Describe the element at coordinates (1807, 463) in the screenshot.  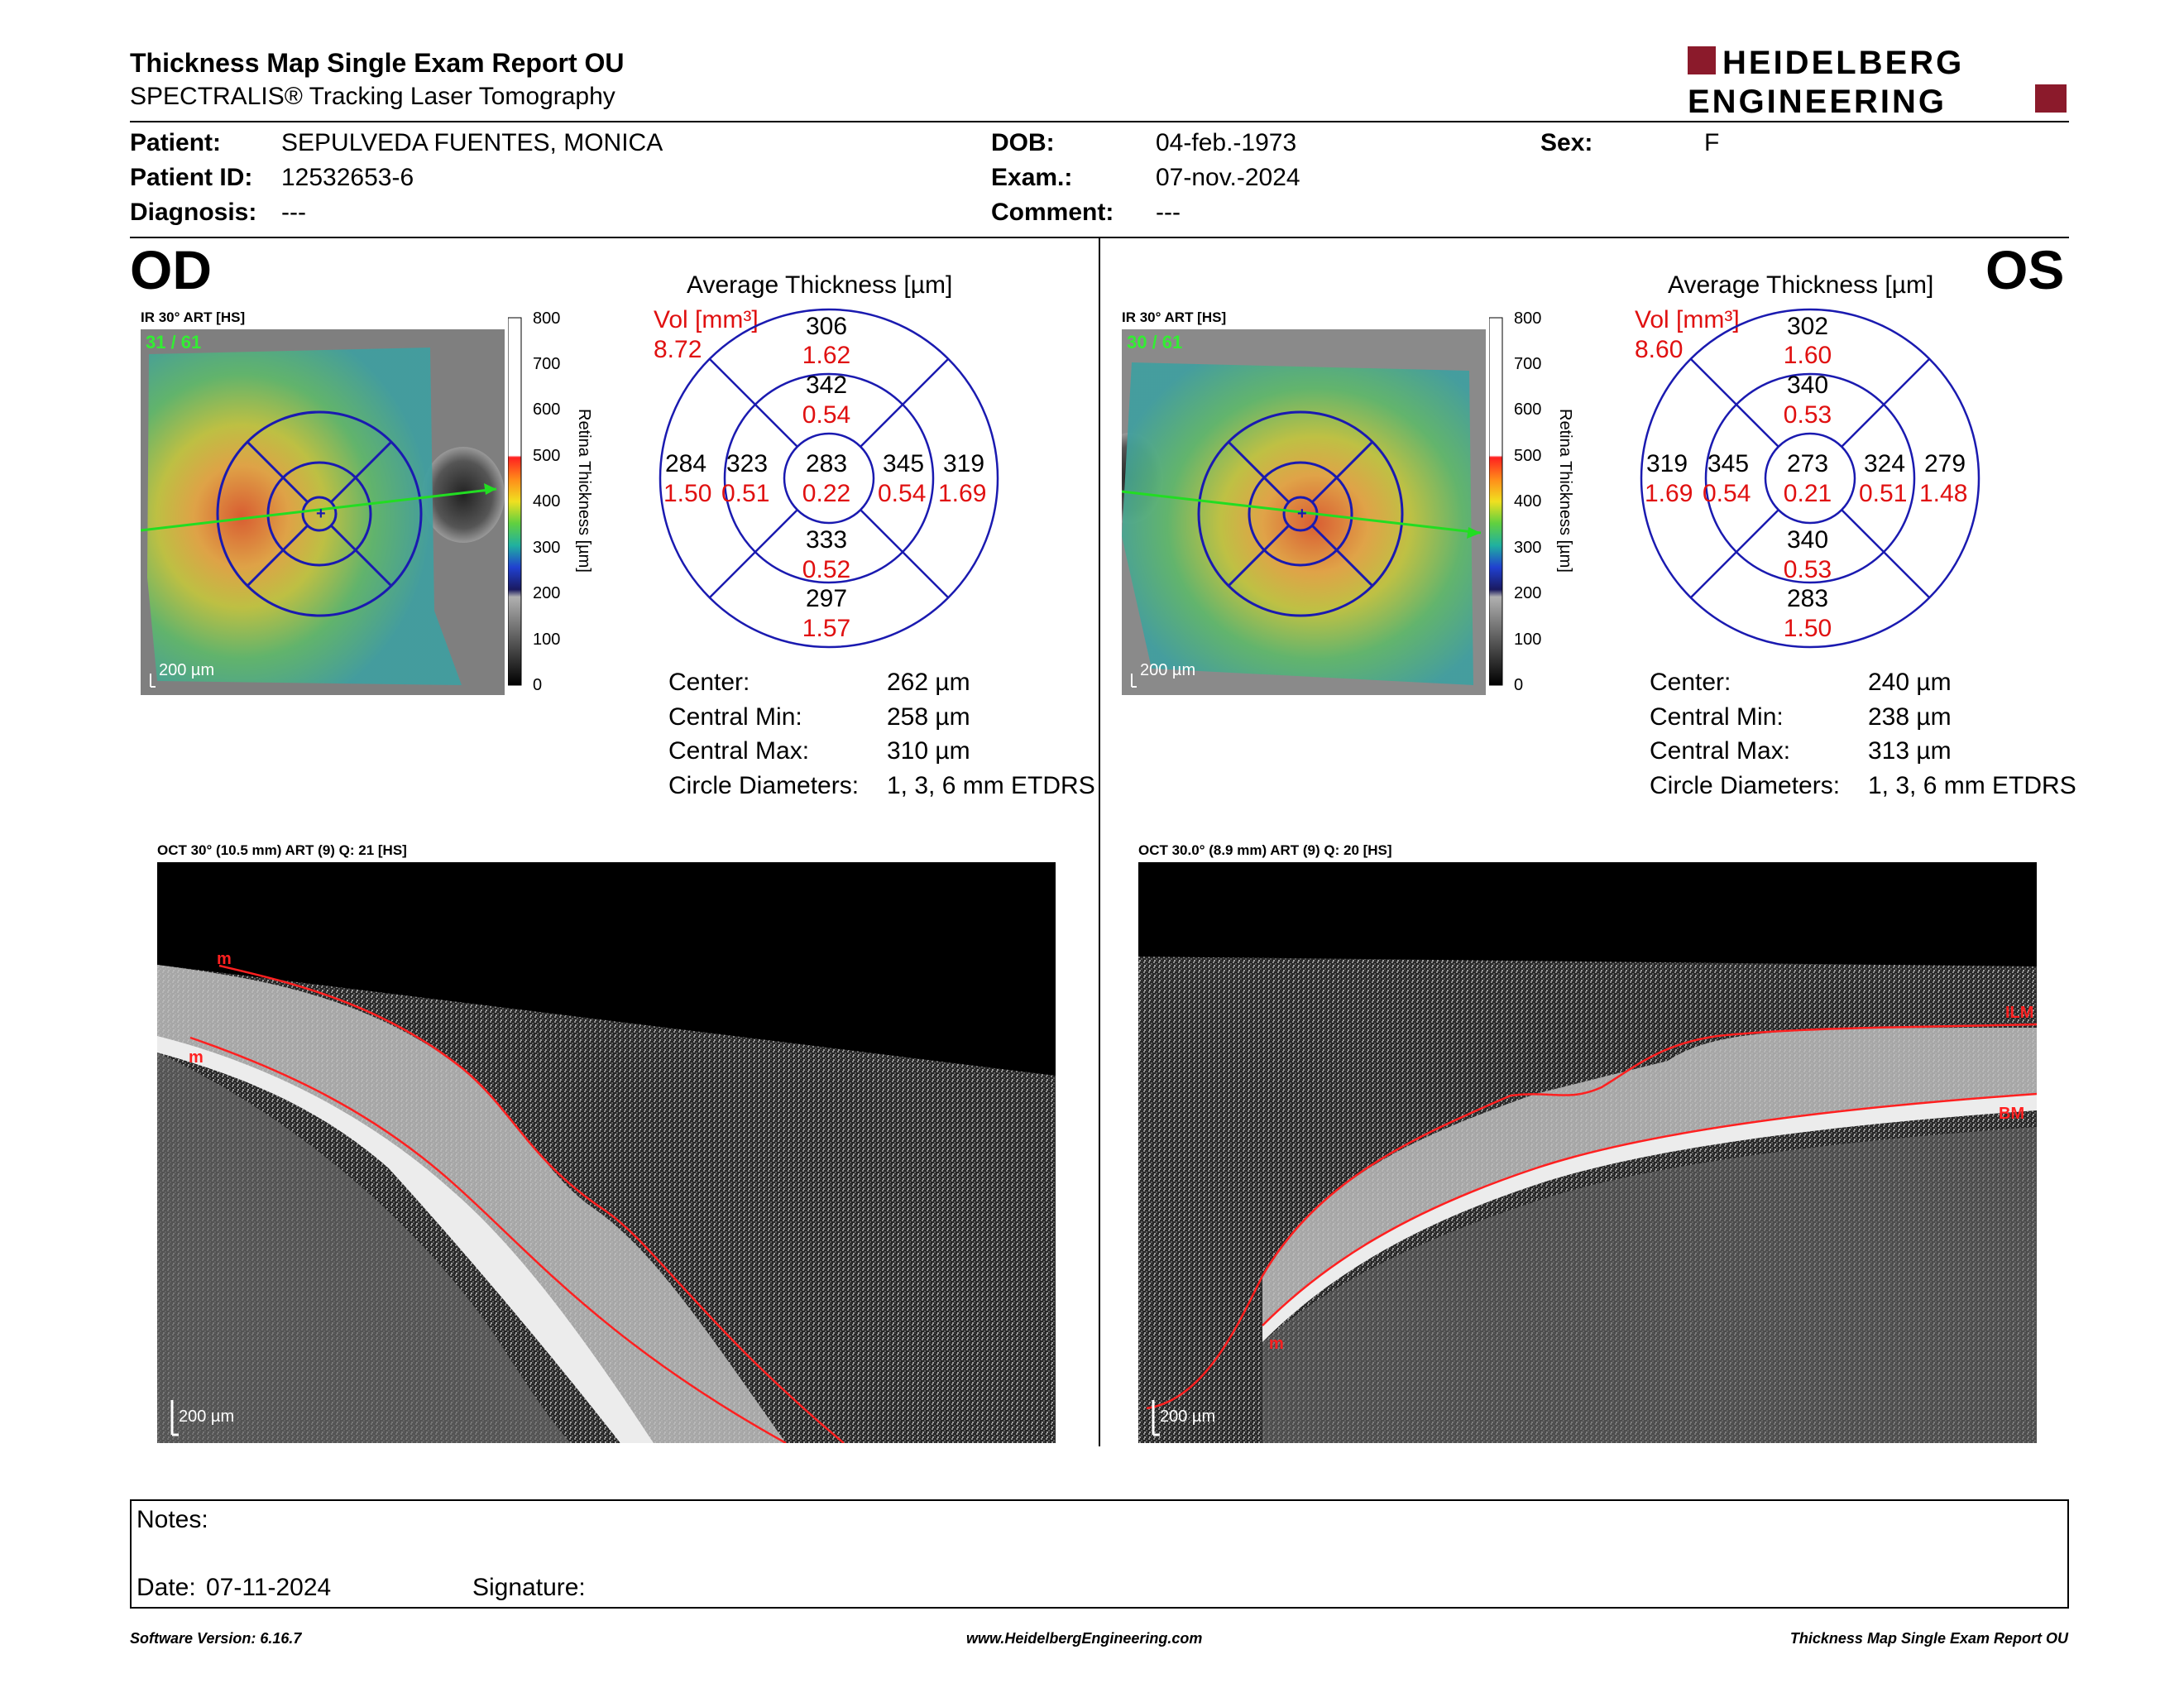
I see `os-center-thickness: 273` at that location.